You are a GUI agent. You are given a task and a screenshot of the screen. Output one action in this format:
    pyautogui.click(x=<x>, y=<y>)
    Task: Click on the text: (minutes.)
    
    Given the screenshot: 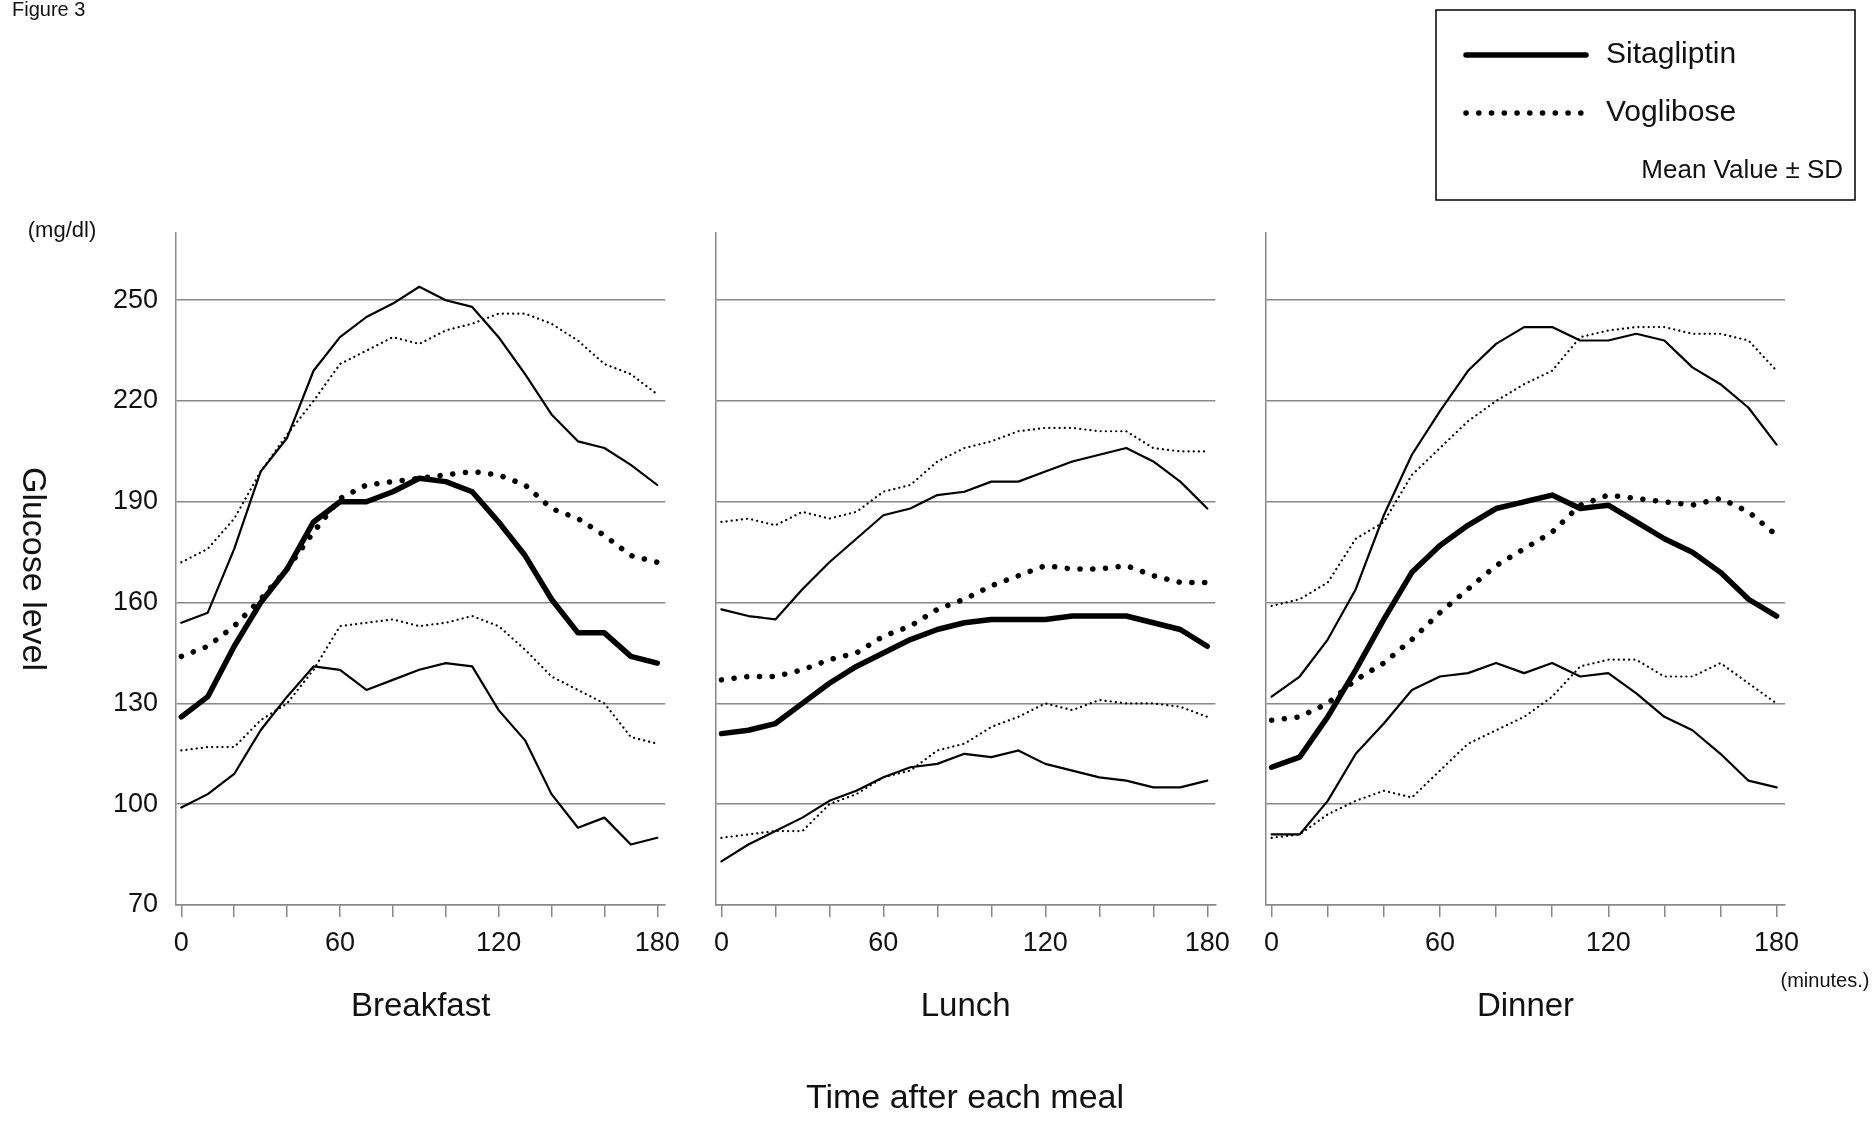 What is the action you would take?
    pyautogui.click(x=1825, y=980)
    